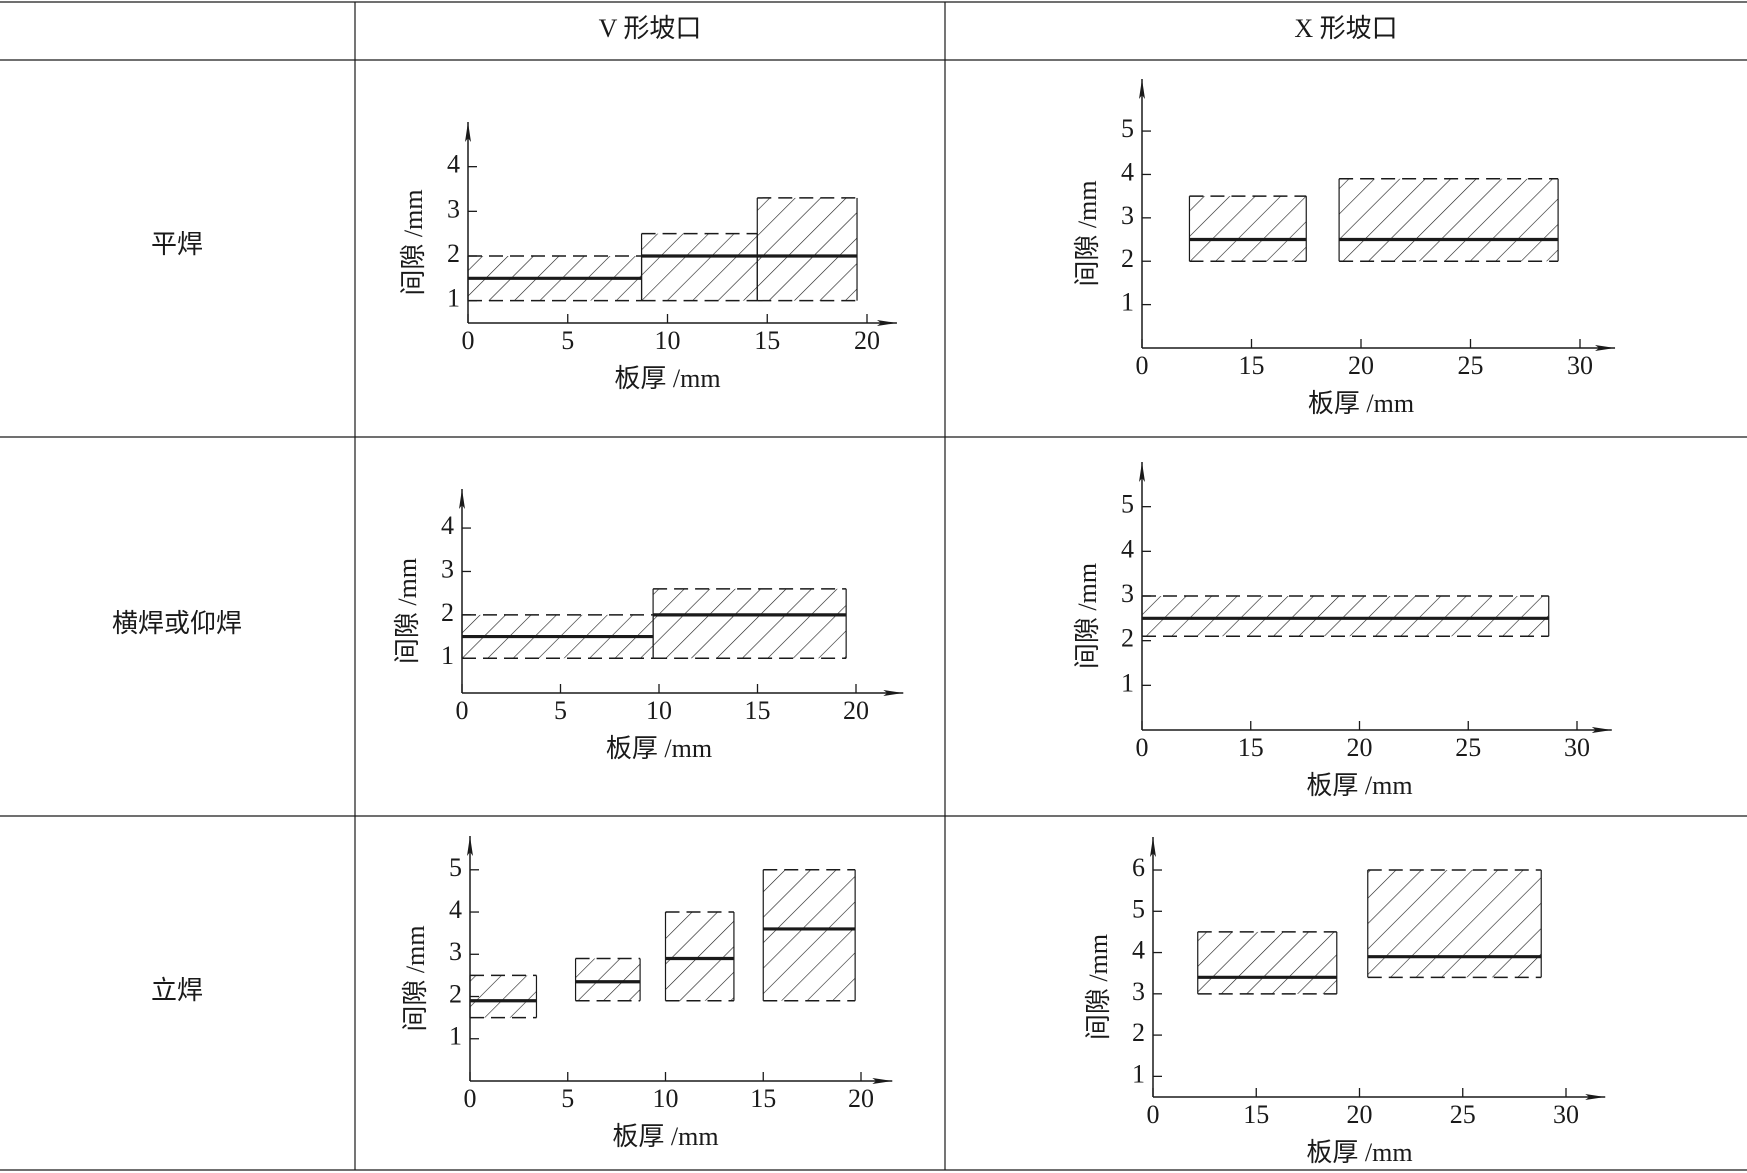 Image resolution: width=1747 pixels, height=1173 pixels. What do you see at coordinates (177, 623) in the screenshot?
I see `row-header: 横焊或仰焊` at bounding box center [177, 623].